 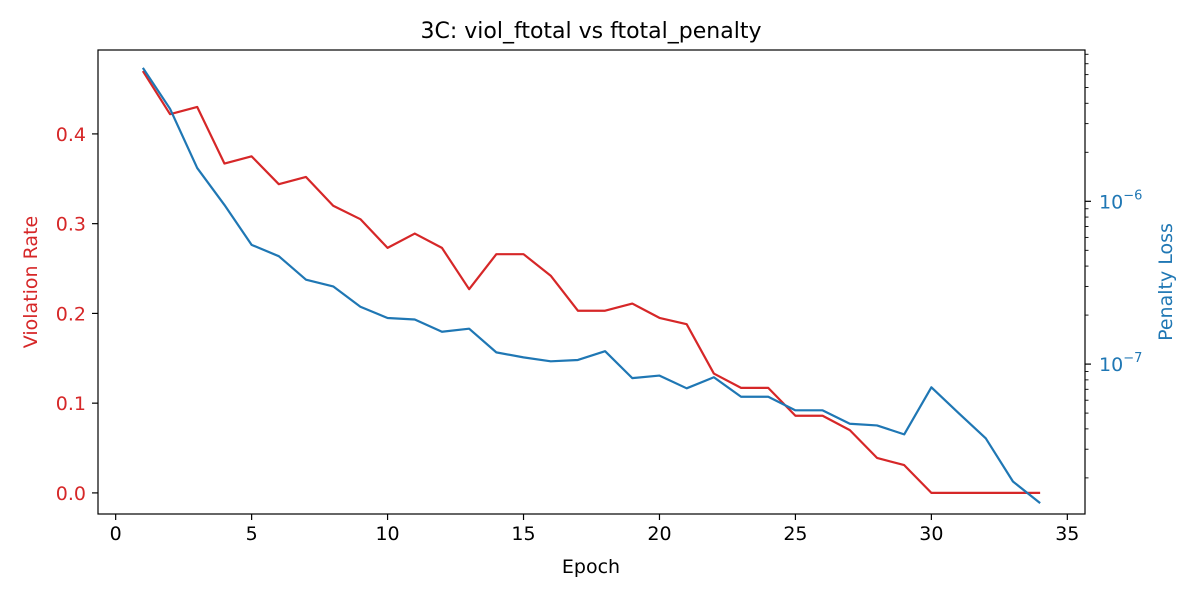 I want to click on right-tick-label: 10⁻⁶, so click(x=1120, y=200).